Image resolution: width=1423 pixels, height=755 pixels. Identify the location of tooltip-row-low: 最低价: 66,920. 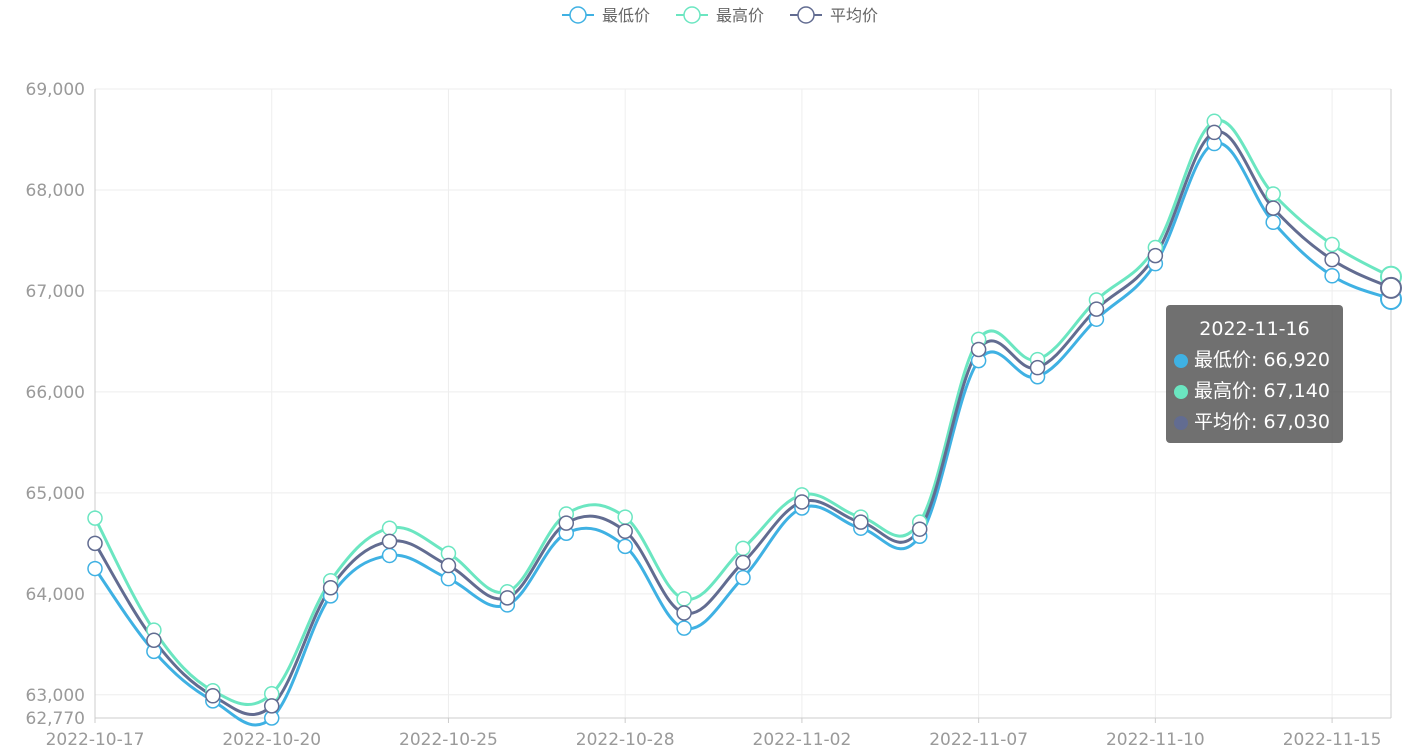
(1254, 360).